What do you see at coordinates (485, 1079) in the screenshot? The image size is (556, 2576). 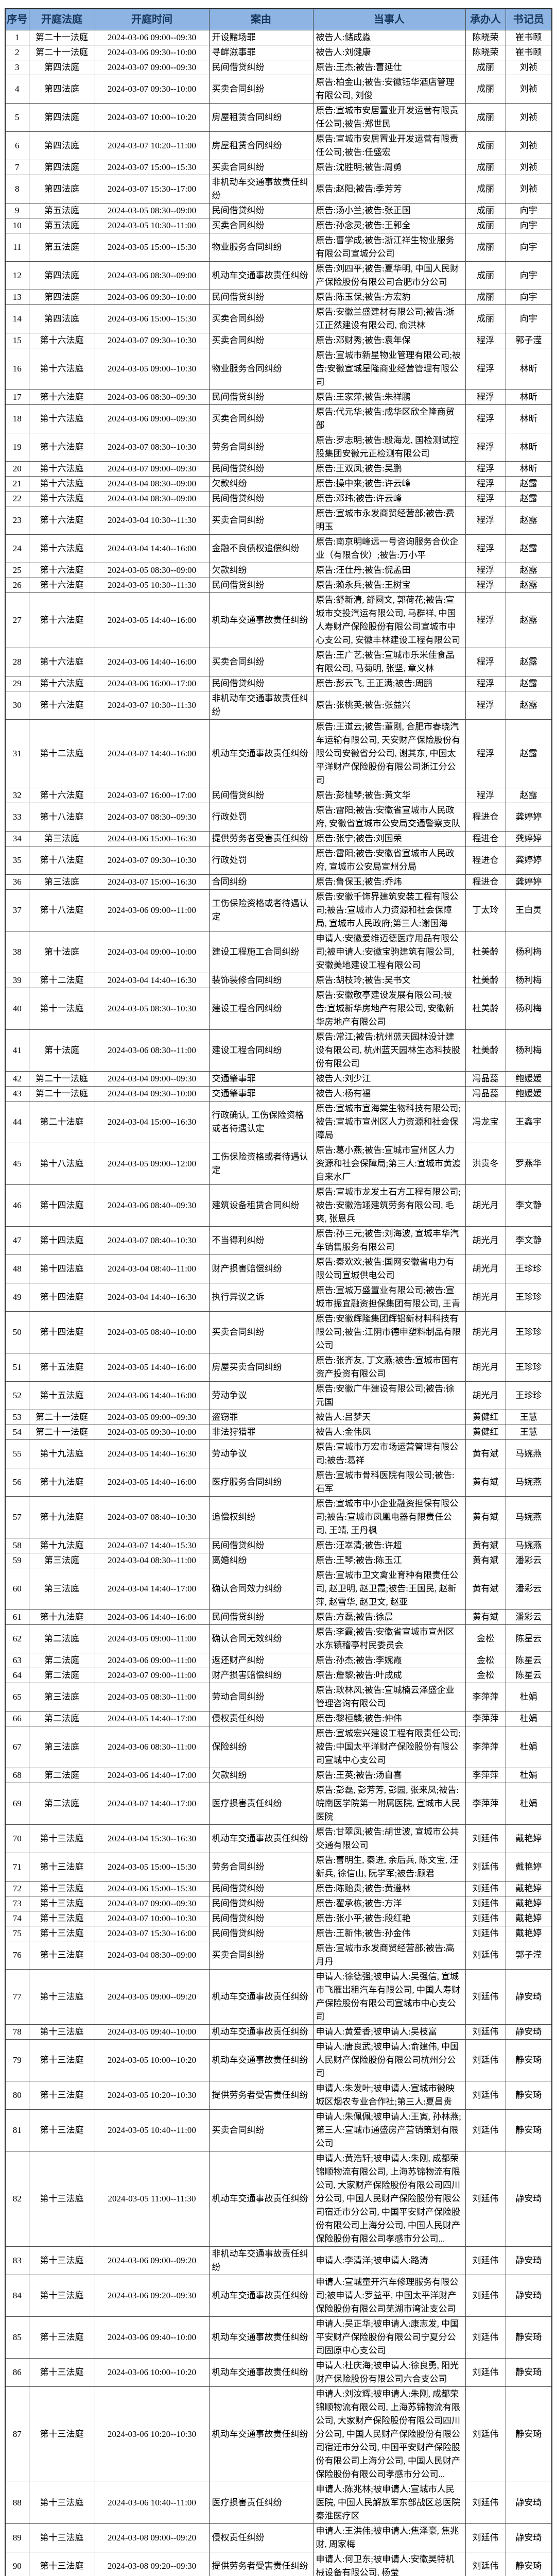 I see `cell-judge: 冯晶蕊` at bounding box center [485, 1079].